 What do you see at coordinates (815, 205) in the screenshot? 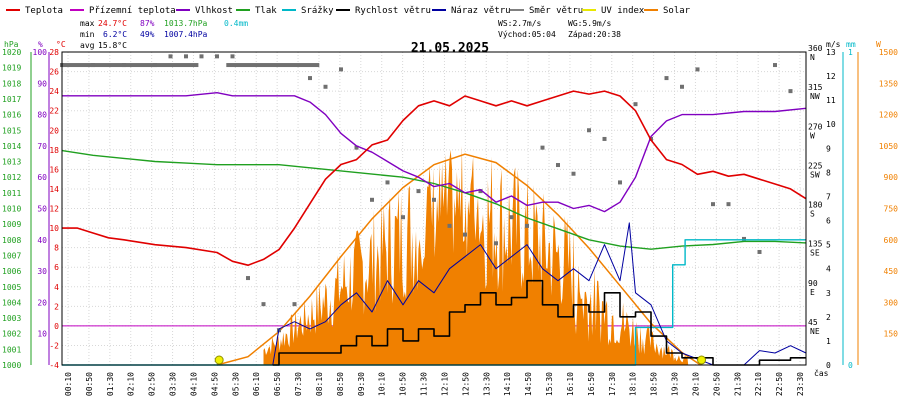
I see `direction-degree-tick: 180` at bounding box center [815, 205].